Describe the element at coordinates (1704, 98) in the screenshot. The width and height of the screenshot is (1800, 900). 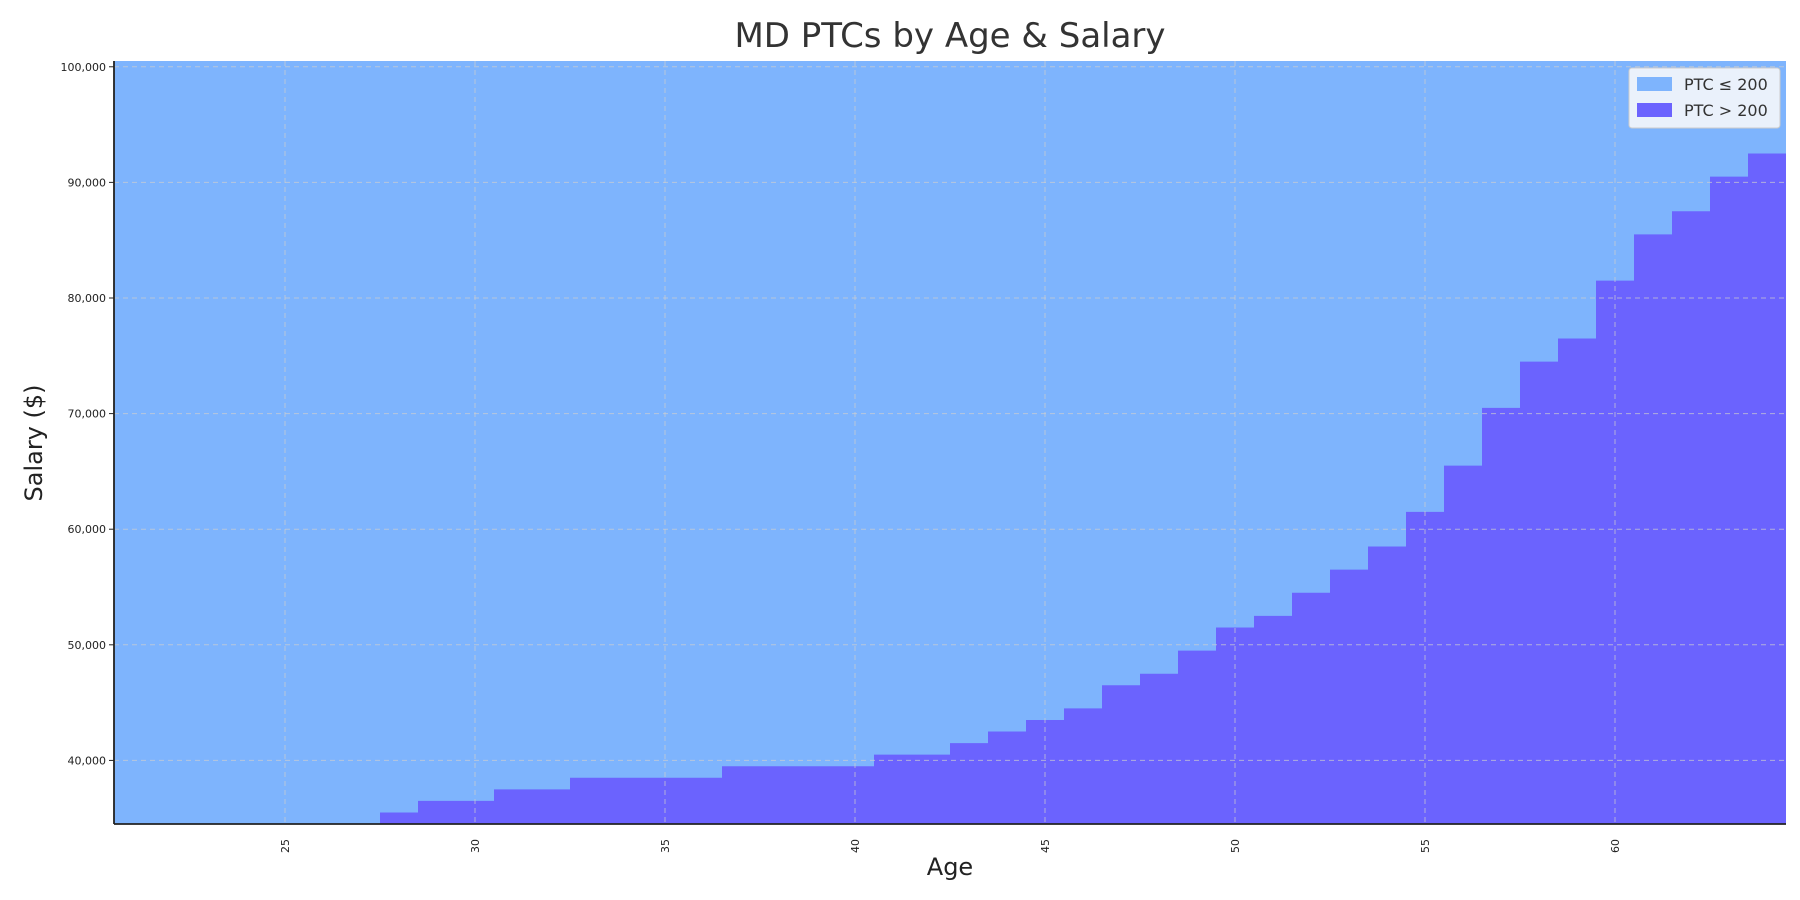
I see `legend: PTC ≤ 200 PTC > 200` at that location.